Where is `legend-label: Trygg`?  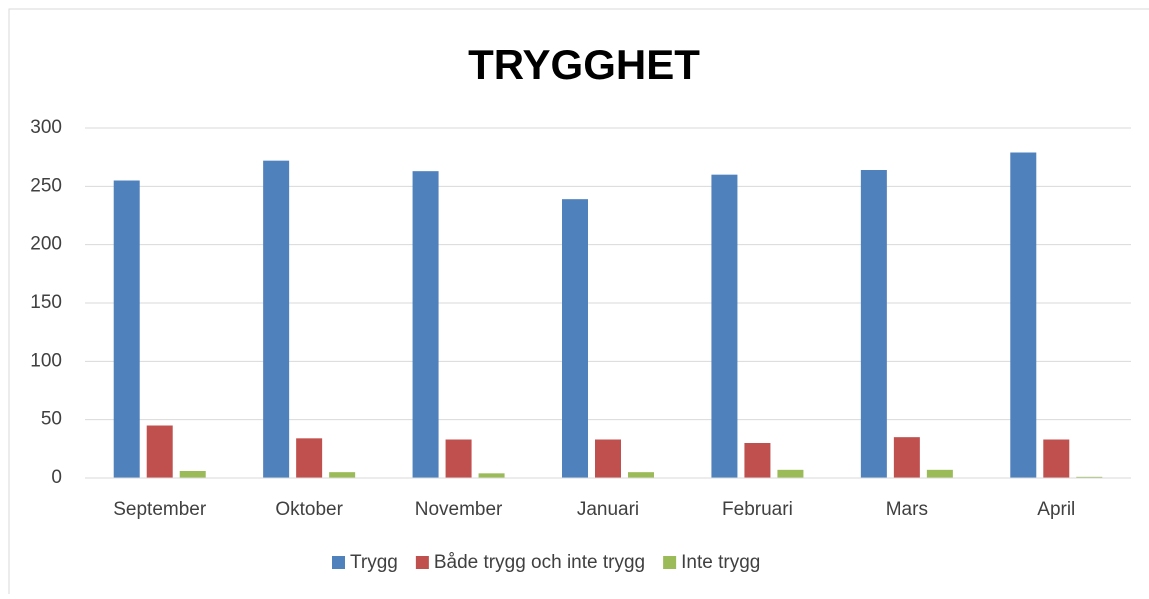 legend-label: Trygg is located at coordinates (374, 562).